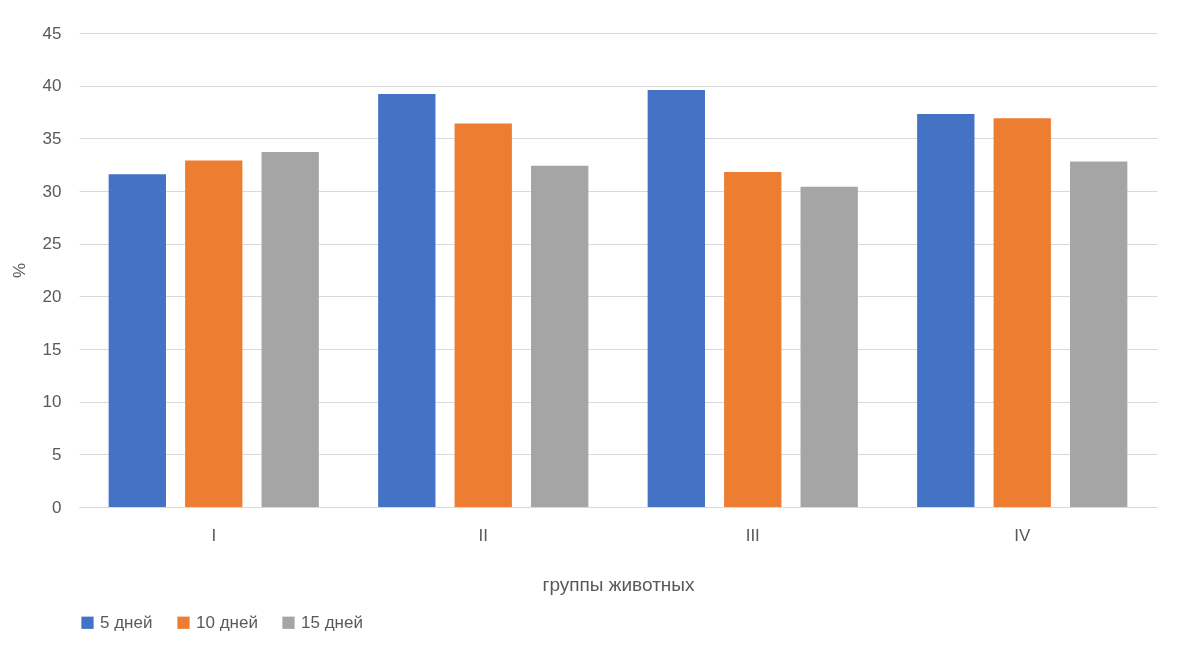  Describe the element at coordinates (57, 454) in the screenshot. I see `y-tick-label: 5` at that location.